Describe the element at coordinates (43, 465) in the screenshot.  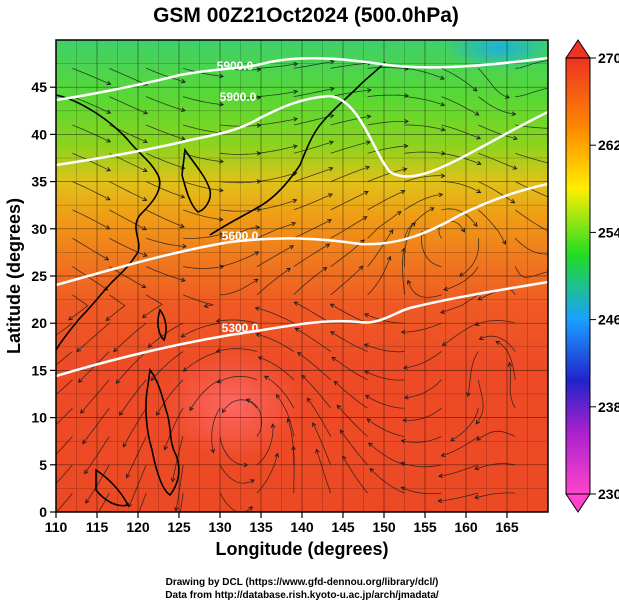
I see `y-tick-label: 5` at that location.